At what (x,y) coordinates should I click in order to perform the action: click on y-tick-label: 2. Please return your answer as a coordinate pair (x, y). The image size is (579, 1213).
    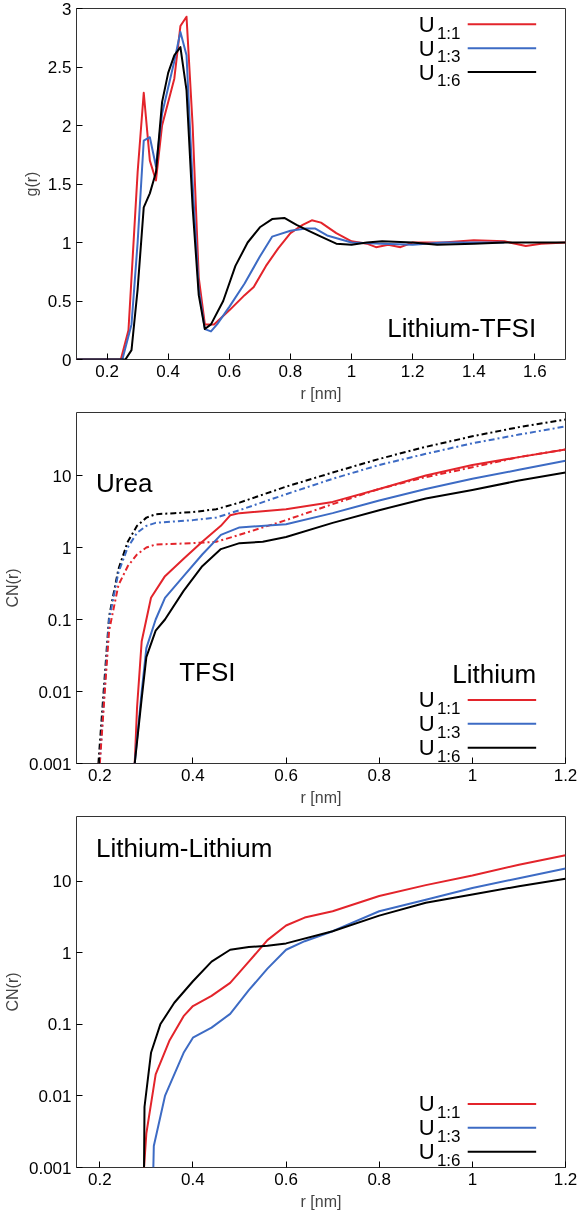
    Looking at the image, I should click on (67, 126).